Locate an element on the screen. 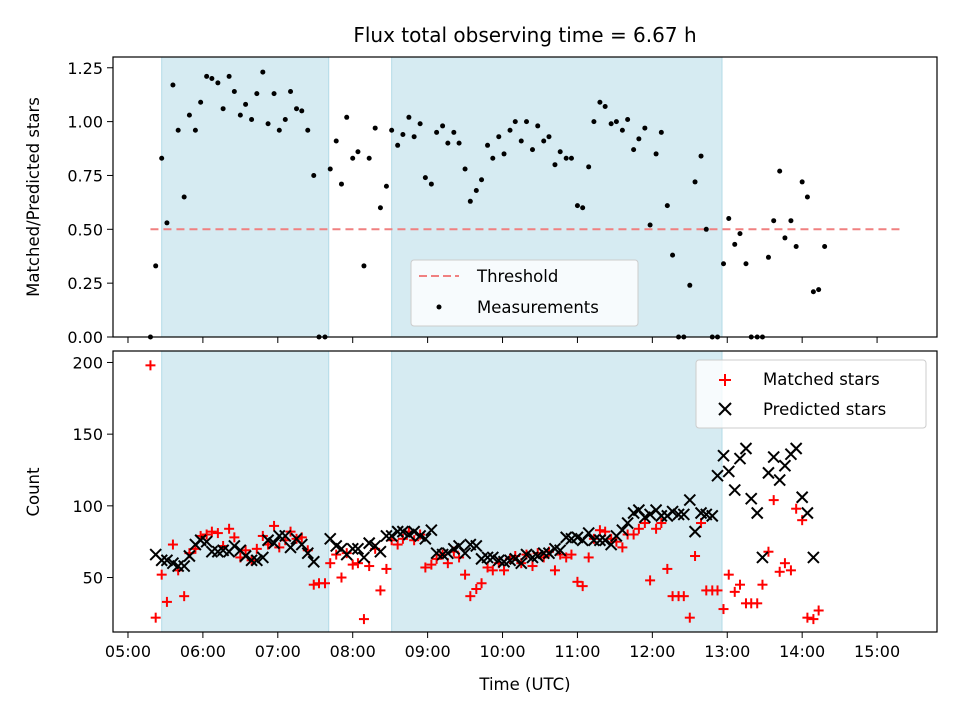 The height and width of the screenshot is (720, 960). chart-title: Flux total observing time = 6.67 h is located at coordinates (524, 35).